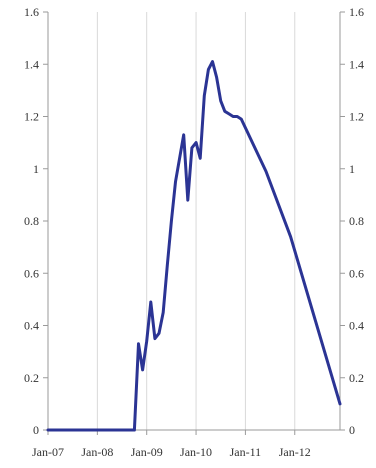 The image size is (376, 468). I want to click on y-tick-label-right: 0.2, so click(356, 378).